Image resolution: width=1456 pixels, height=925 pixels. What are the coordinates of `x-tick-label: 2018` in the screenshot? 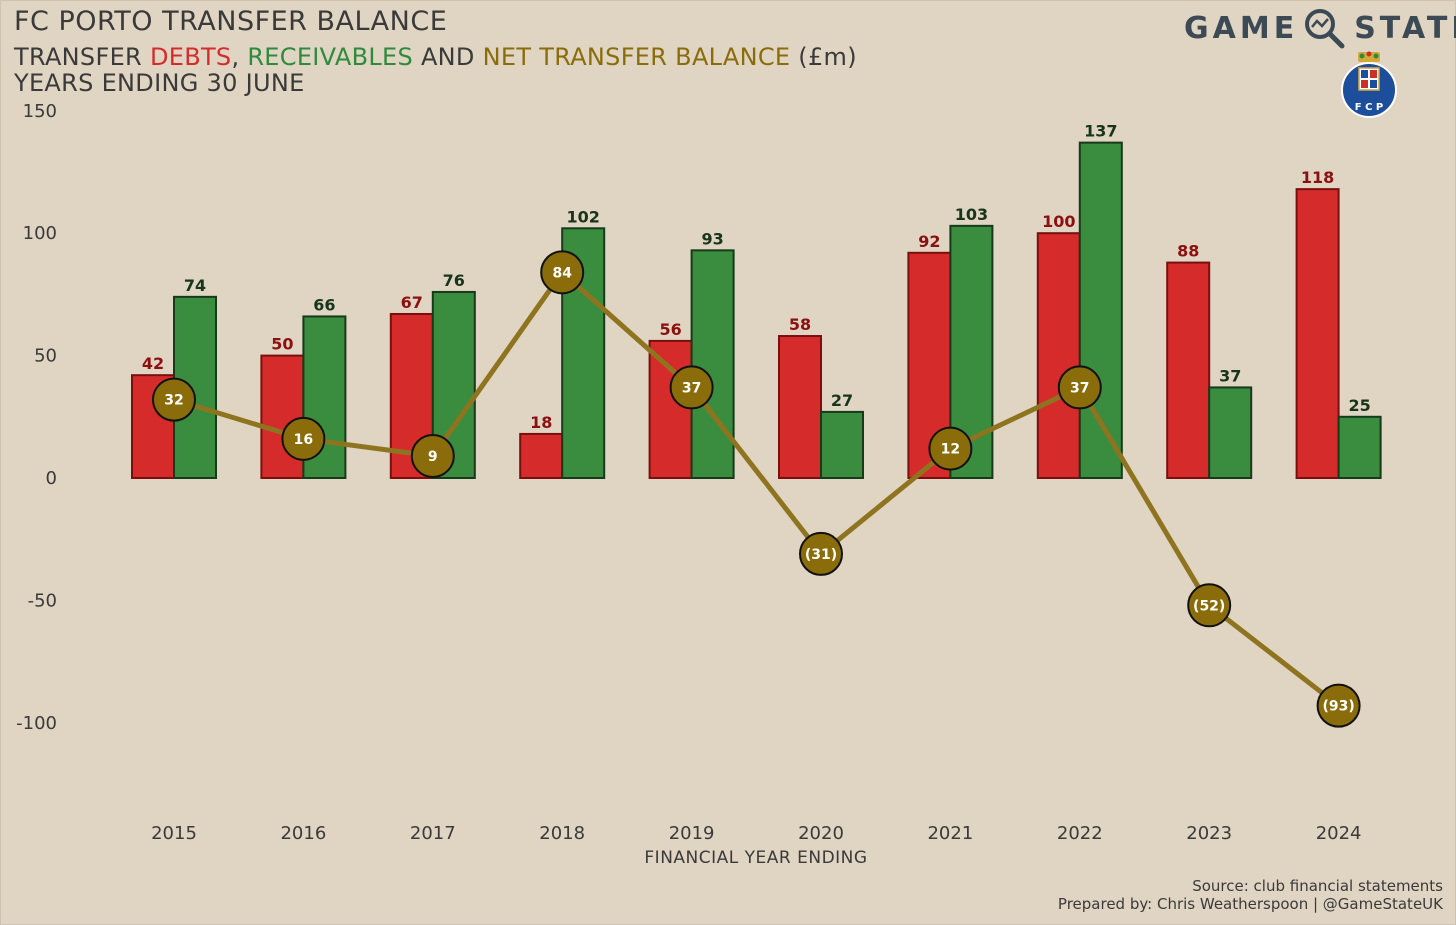 It's located at (562, 833).